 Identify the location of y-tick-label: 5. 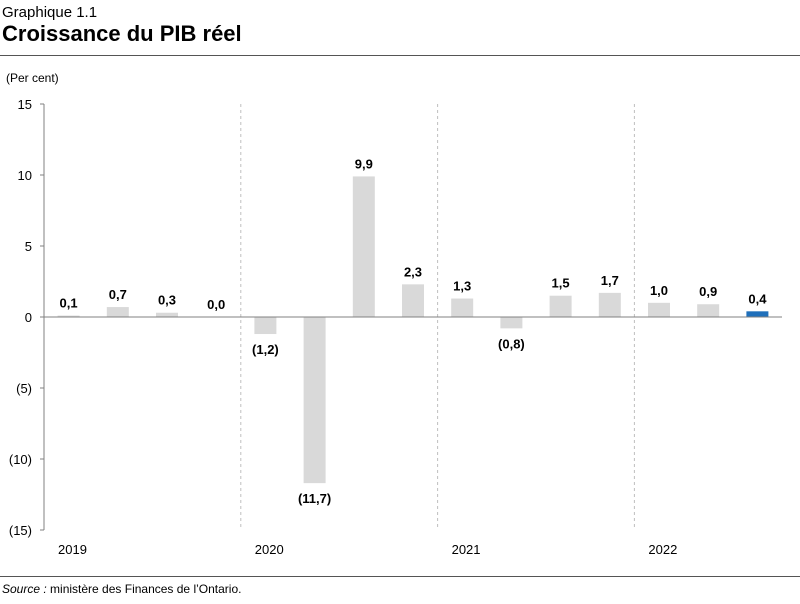
(28, 246).